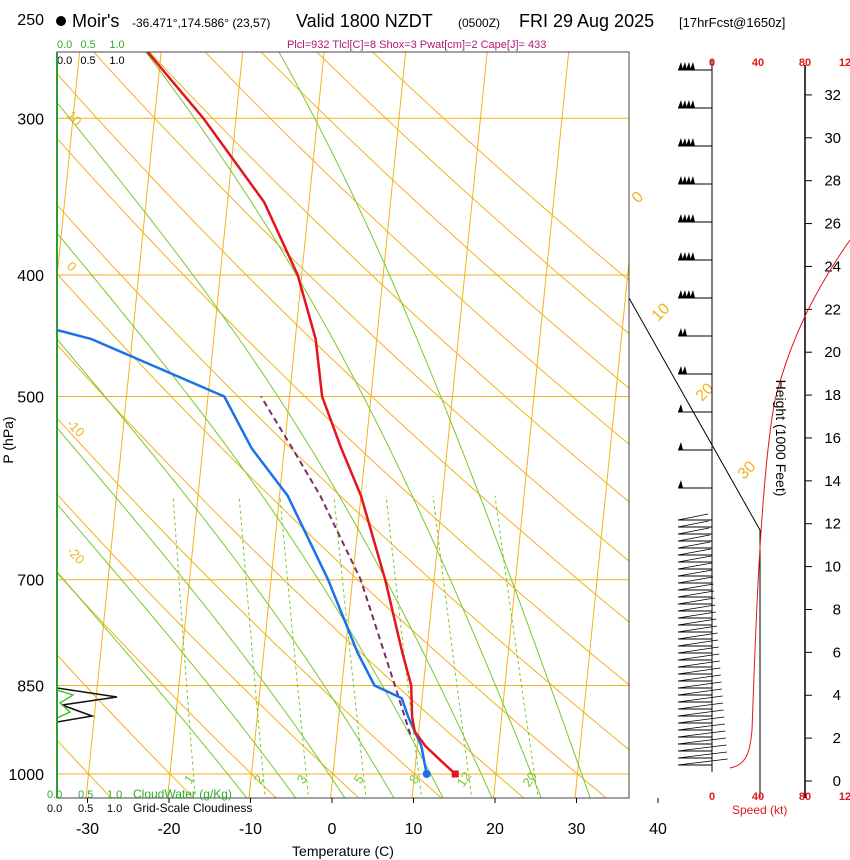  What do you see at coordinates (371, 818) in the screenshot?
I see `temperature-axis: -30 -20 -10 0 10 20 30 40` at bounding box center [371, 818].